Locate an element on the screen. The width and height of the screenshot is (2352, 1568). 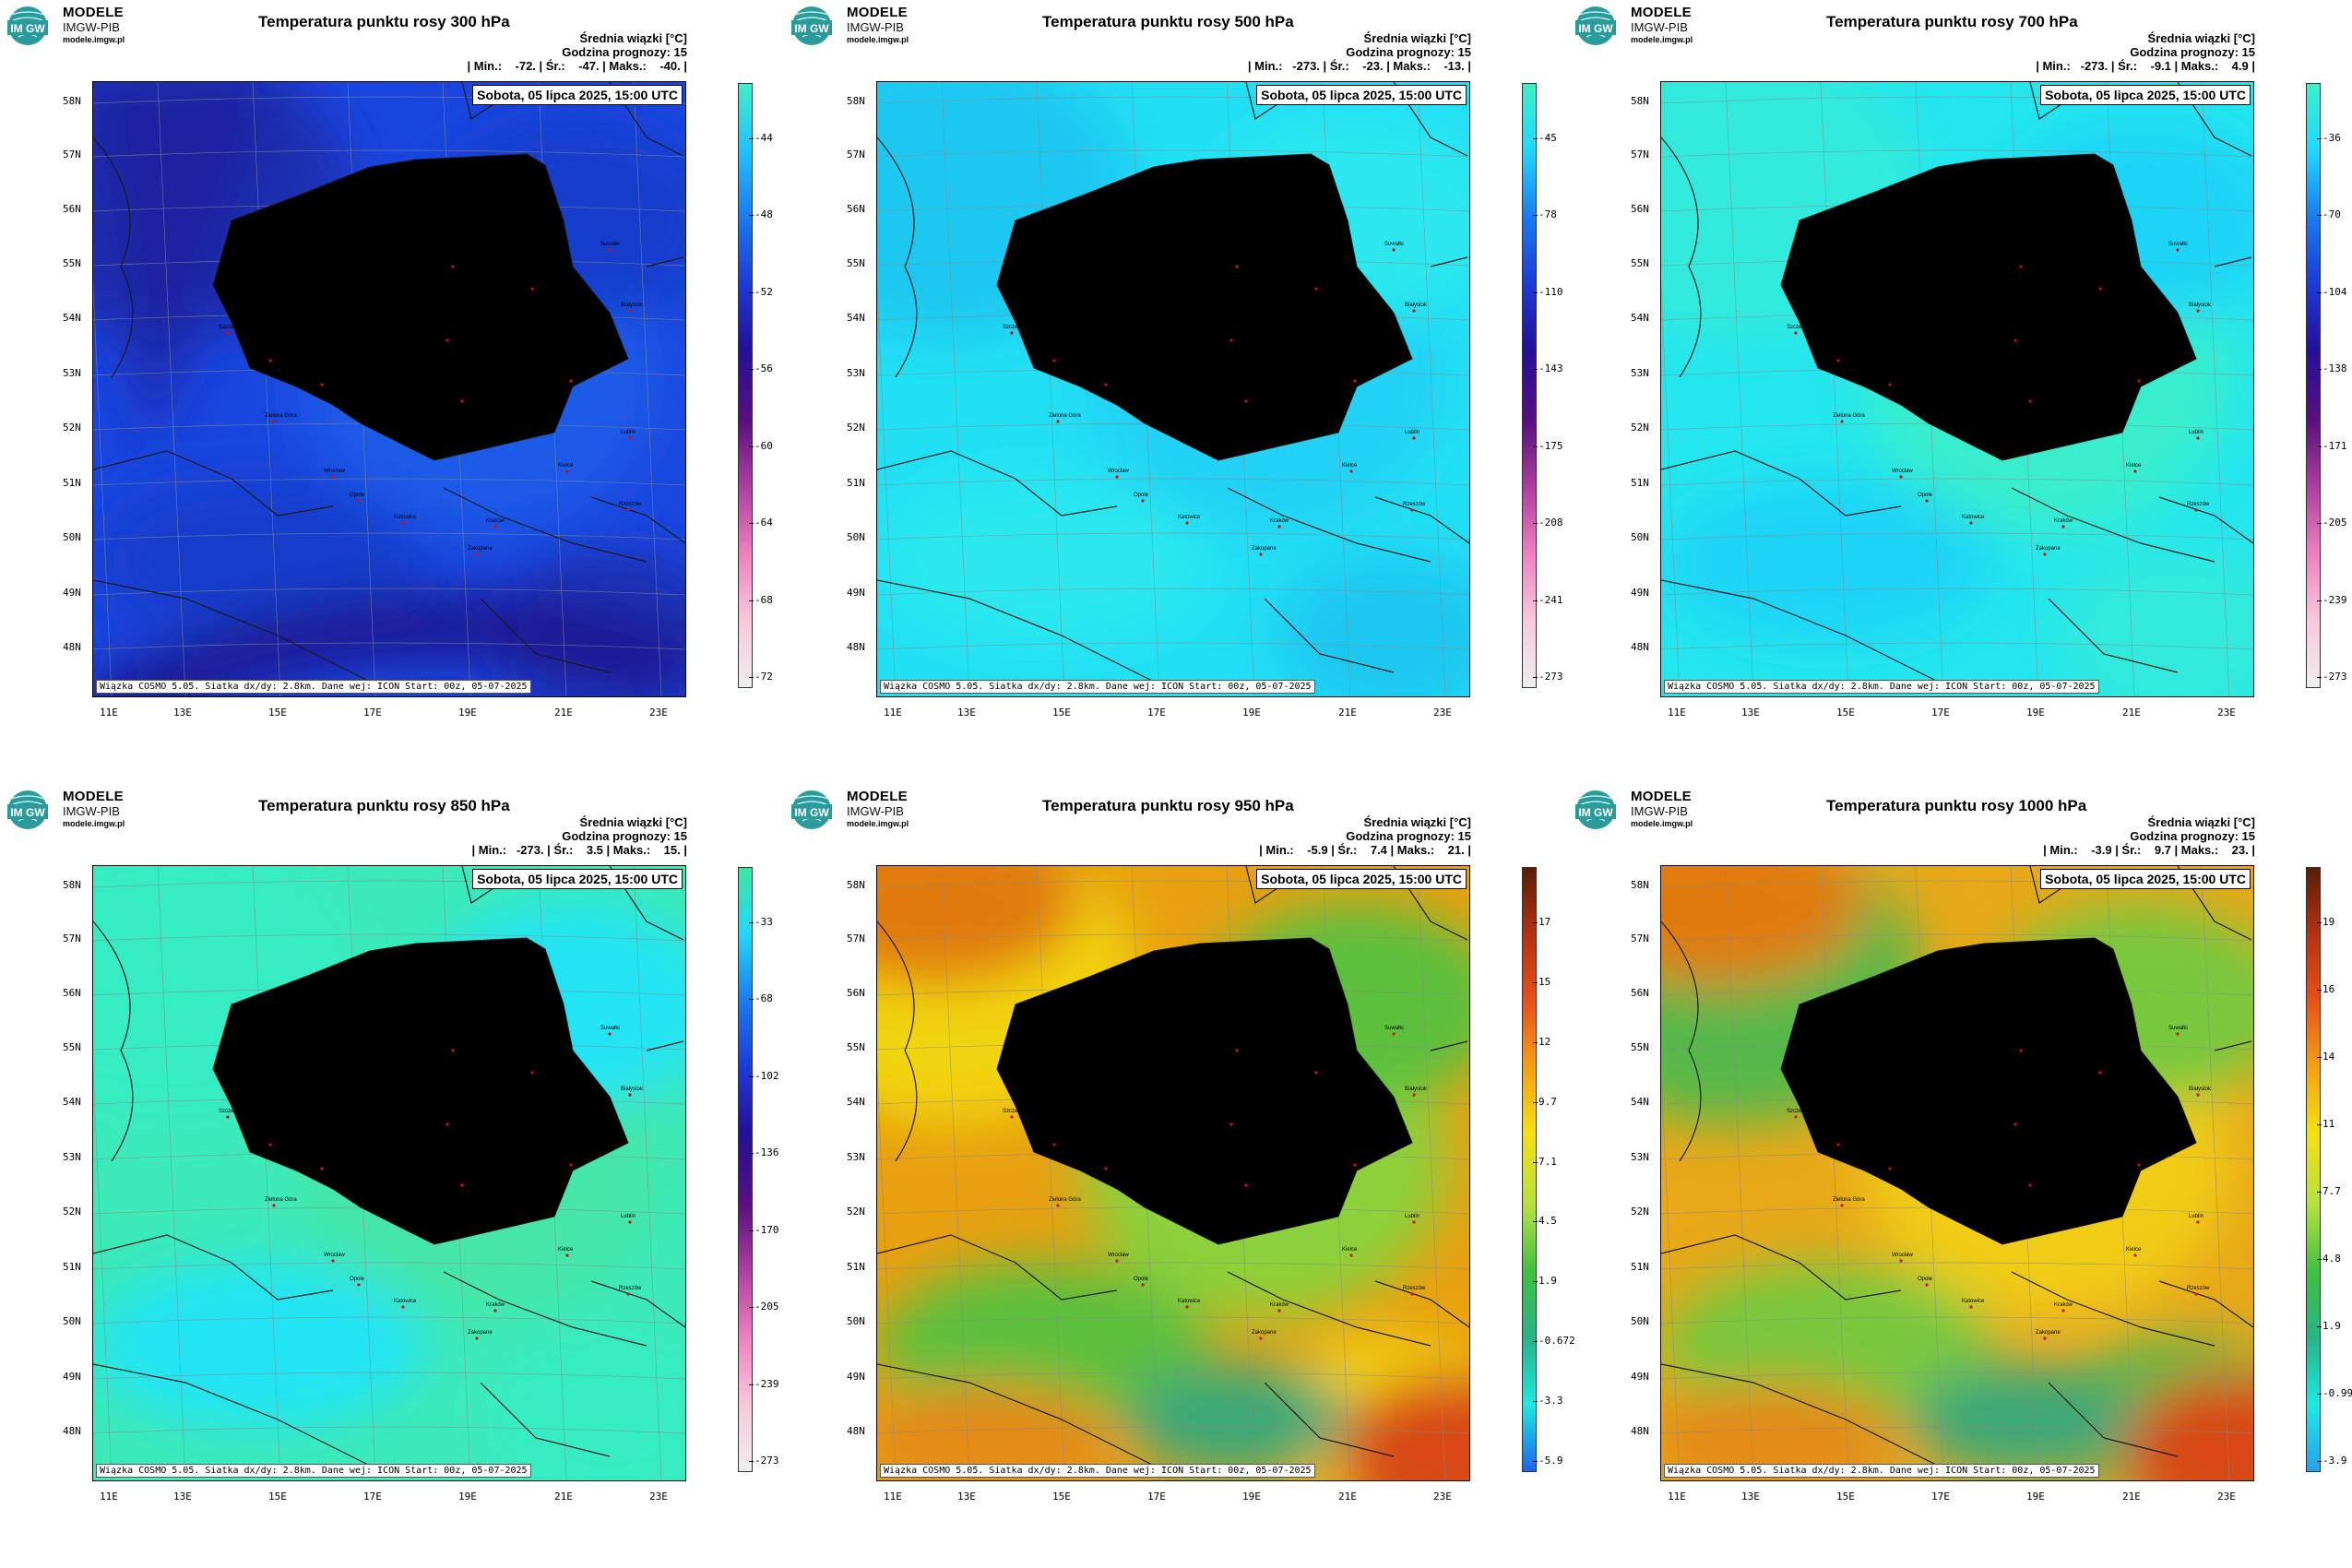
city-label: Suwałki is located at coordinates (2178, 1028).